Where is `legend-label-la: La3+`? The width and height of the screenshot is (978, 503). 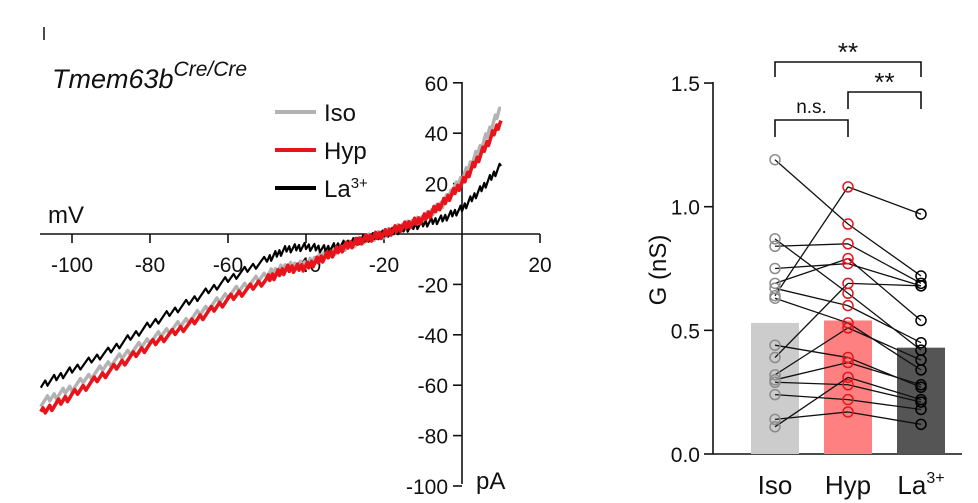 legend-label-la: La3+ is located at coordinates (346, 189).